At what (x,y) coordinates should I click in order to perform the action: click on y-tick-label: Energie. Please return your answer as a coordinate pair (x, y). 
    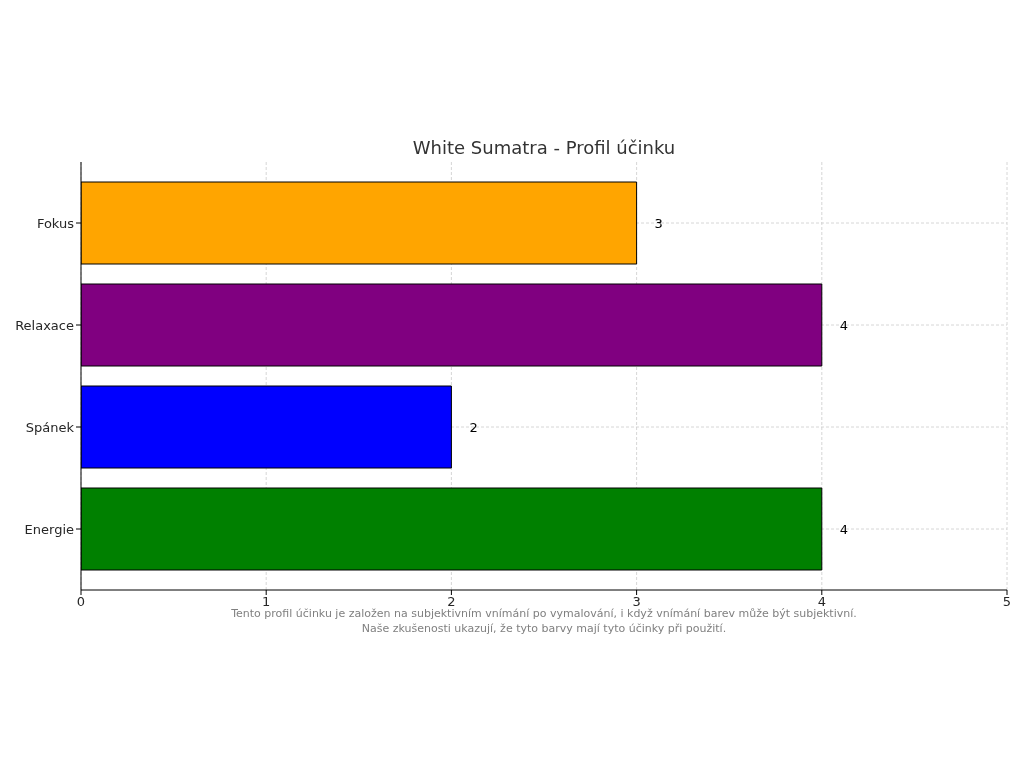
    Looking at the image, I should click on (49, 529).